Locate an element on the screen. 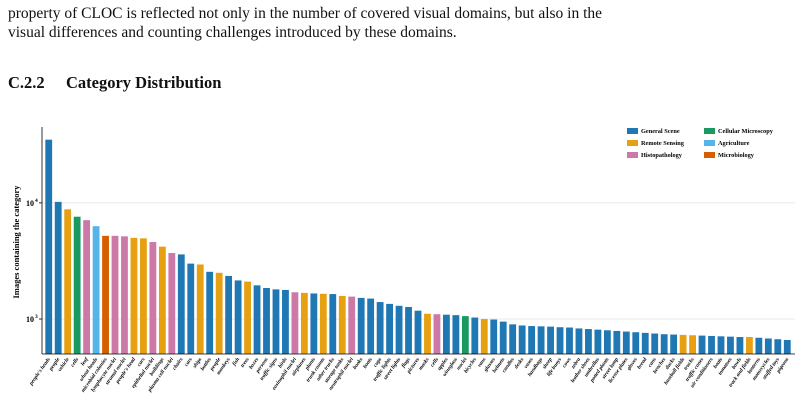 Image resolution: width=805 pixels, height=417 pixels. y-axis-label: Images containing the category is located at coordinates (16, 242).